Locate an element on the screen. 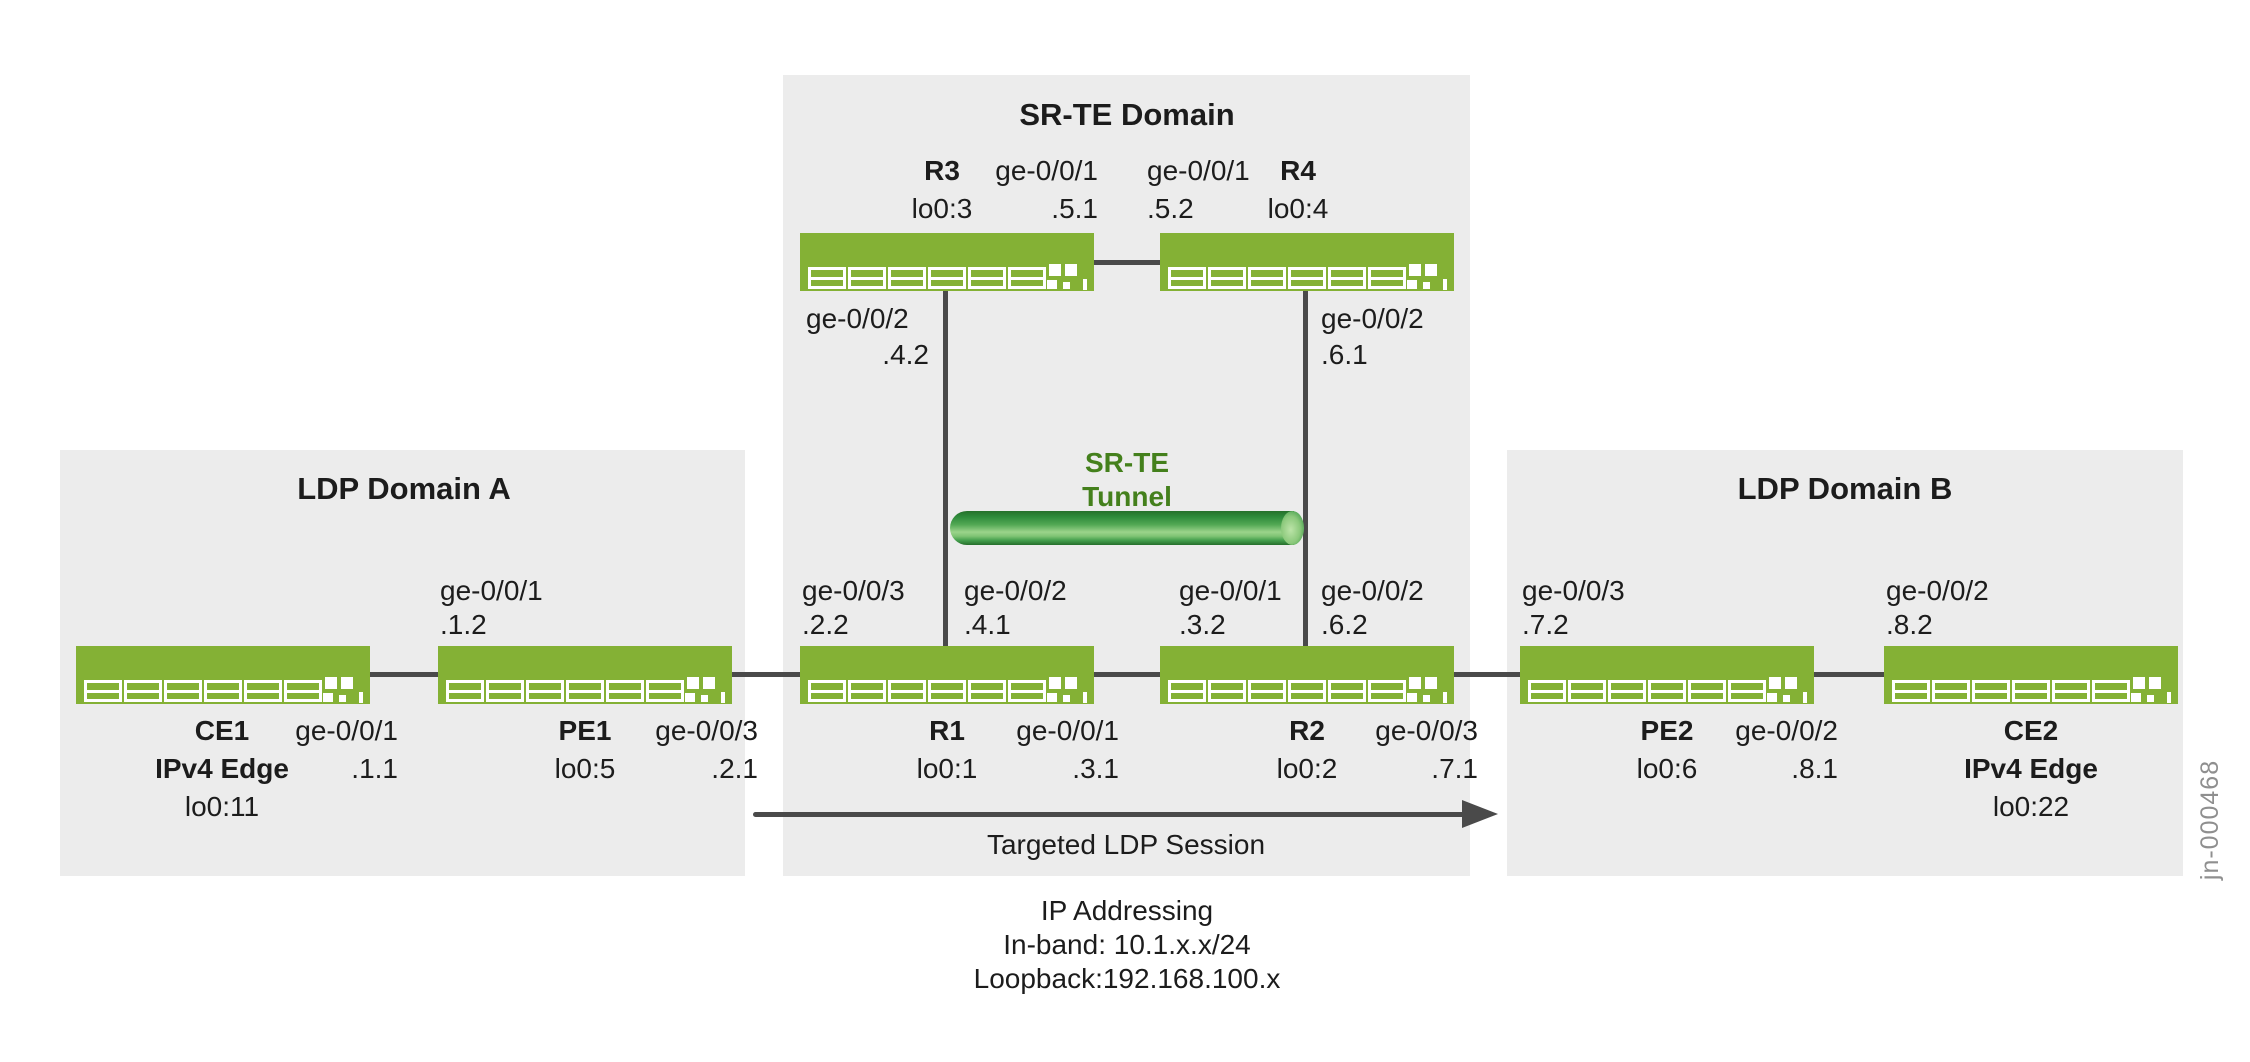 The height and width of the screenshot is (1062, 2250). figure-number-watermark: jn-000468 is located at coordinates (2210, 820).